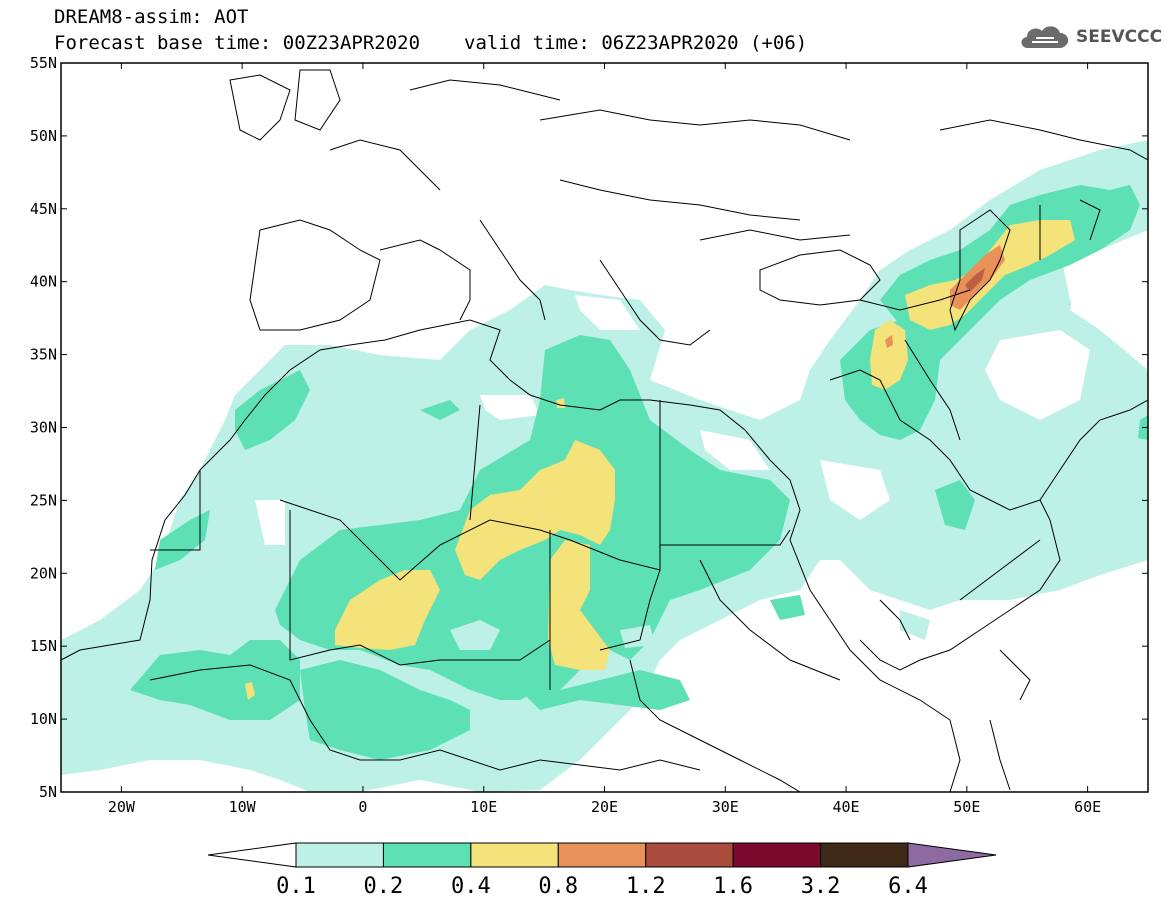  Describe the element at coordinates (1119, 37) in the screenshot. I see `logo-text: SEEVCCC` at that location.